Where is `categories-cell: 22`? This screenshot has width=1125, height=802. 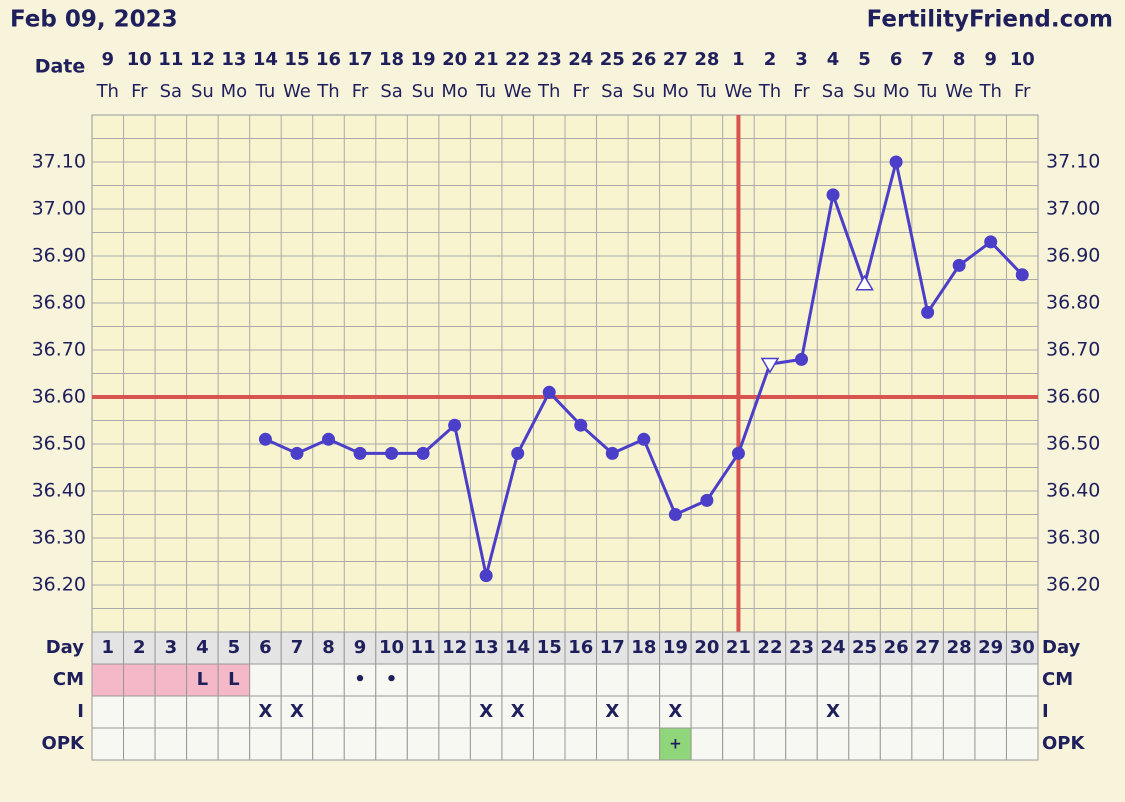 categories-cell: 22 is located at coordinates (769, 647).